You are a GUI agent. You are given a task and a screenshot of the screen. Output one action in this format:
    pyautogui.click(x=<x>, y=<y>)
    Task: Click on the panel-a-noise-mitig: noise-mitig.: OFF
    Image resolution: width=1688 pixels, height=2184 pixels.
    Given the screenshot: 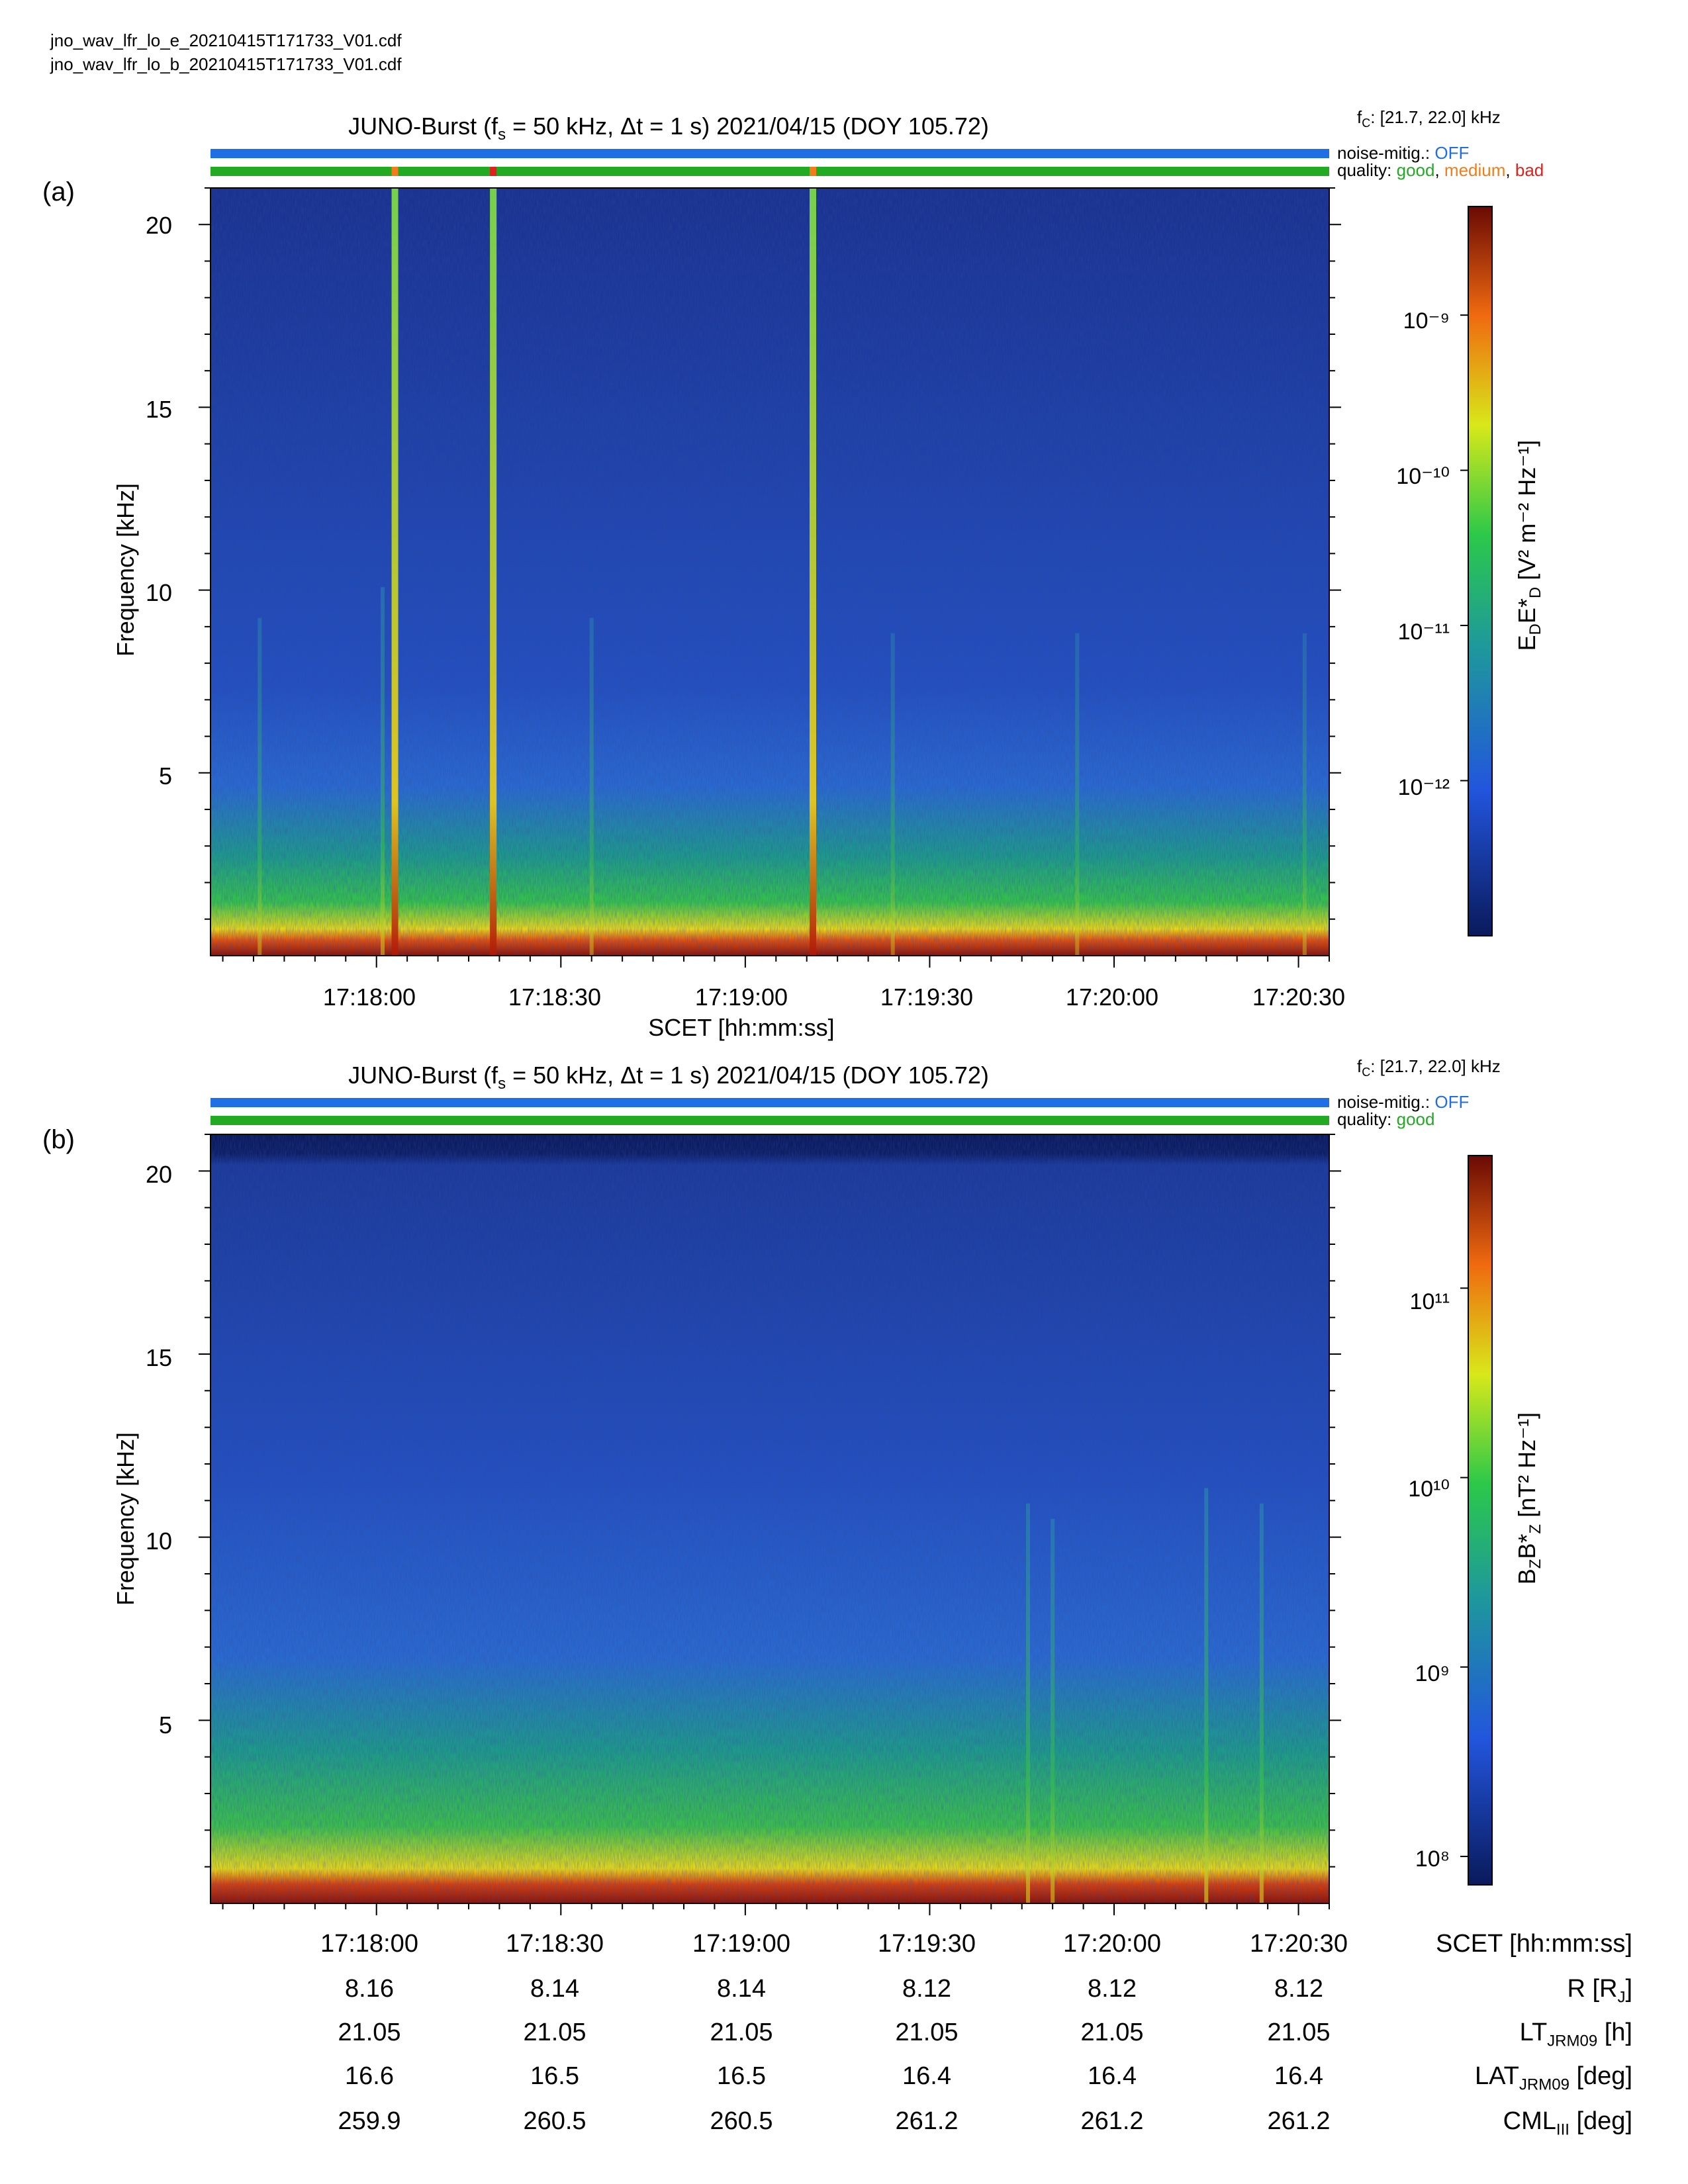 What is the action you would take?
    pyautogui.click(x=1403, y=153)
    